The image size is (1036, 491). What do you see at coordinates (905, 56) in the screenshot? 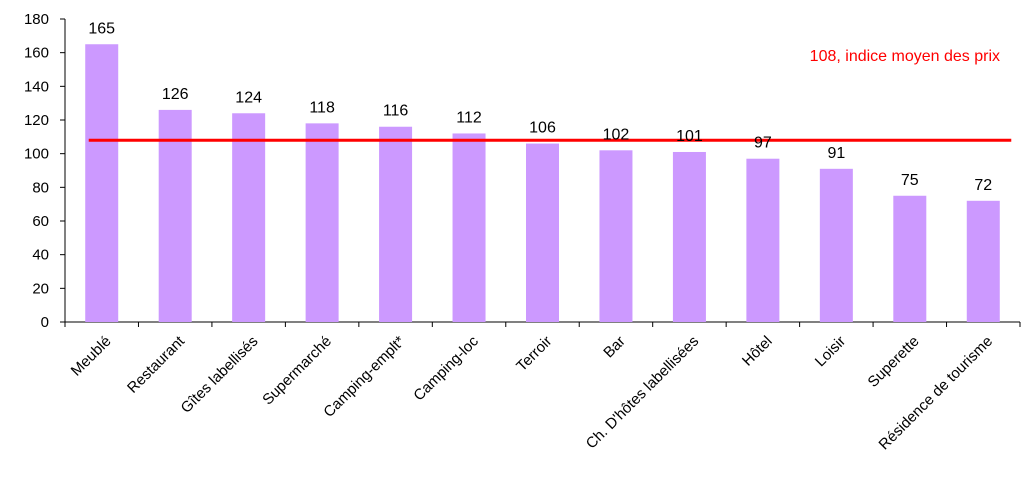
I see `reference-line-label: 108, indice moyen des prix` at bounding box center [905, 56].